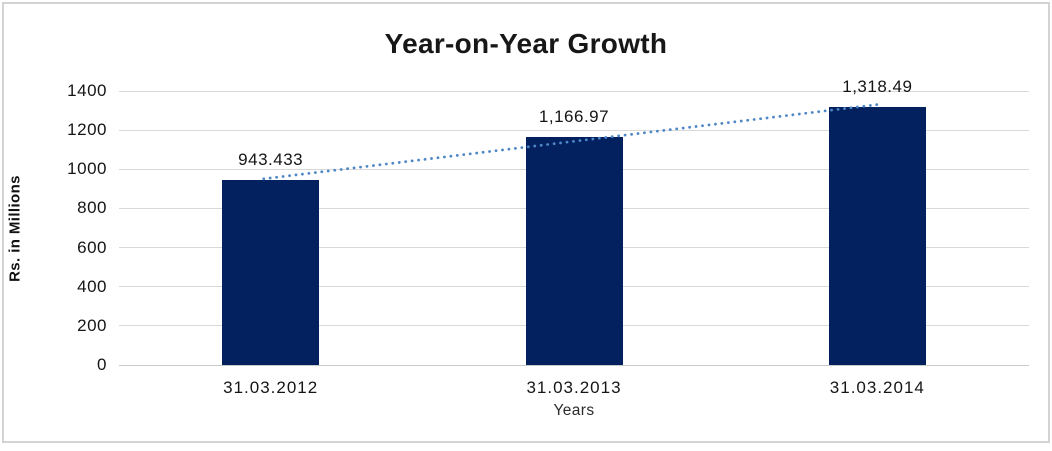 Image resolution: width=1052 pixels, height=451 pixels. I want to click on value-label: 1,318.49, so click(877, 86).